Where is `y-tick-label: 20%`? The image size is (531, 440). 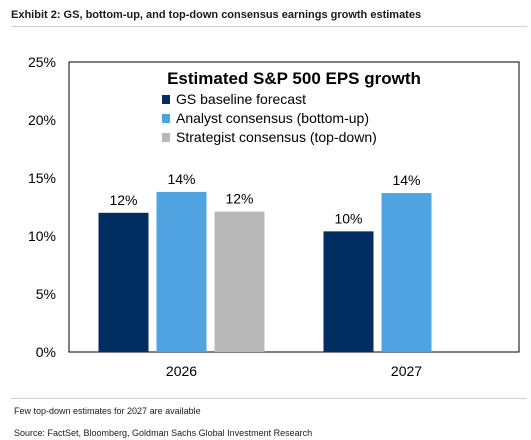
y-tick-label: 20% is located at coordinates (42, 120).